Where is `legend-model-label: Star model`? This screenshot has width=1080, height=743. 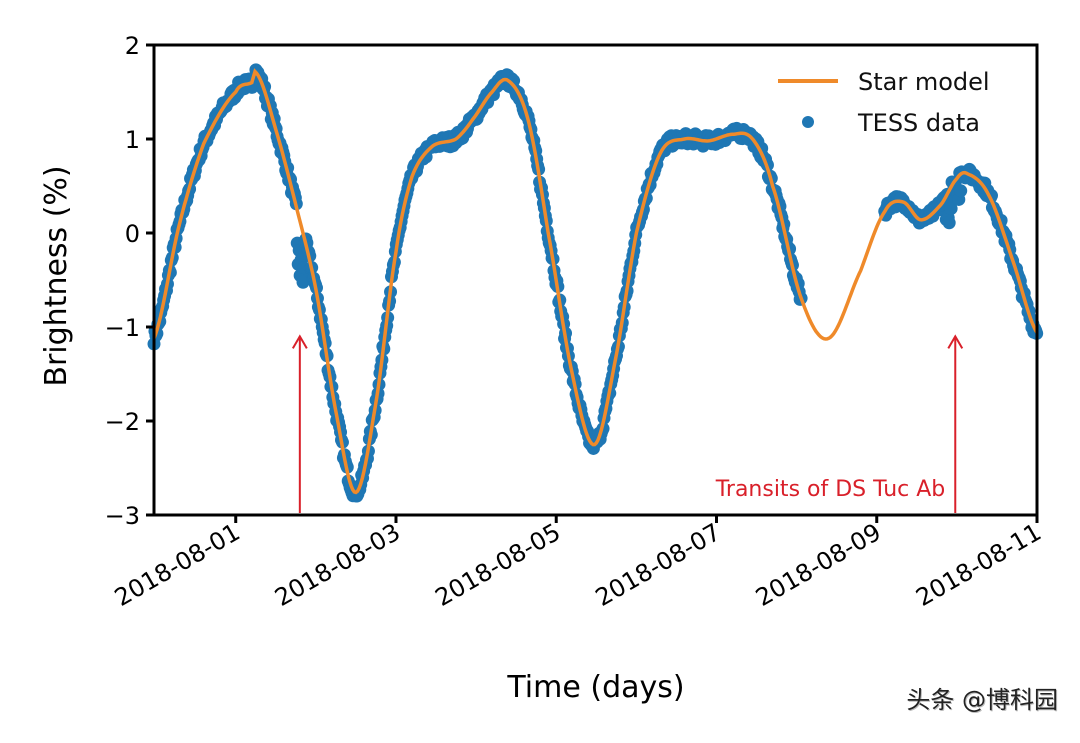 legend-model-label: Star model is located at coordinates (924, 82).